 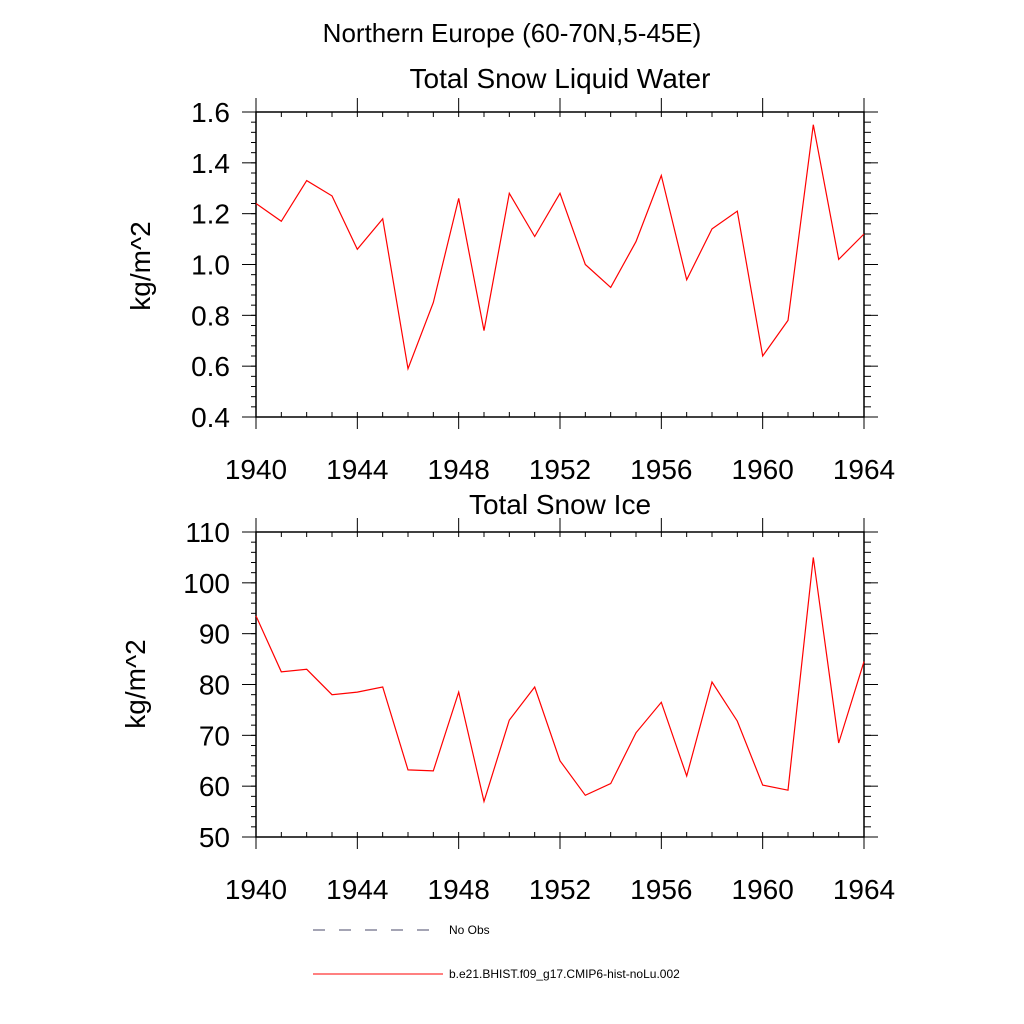 I want to click on y-tick-label: 1.6, so click(x=210, y=112).